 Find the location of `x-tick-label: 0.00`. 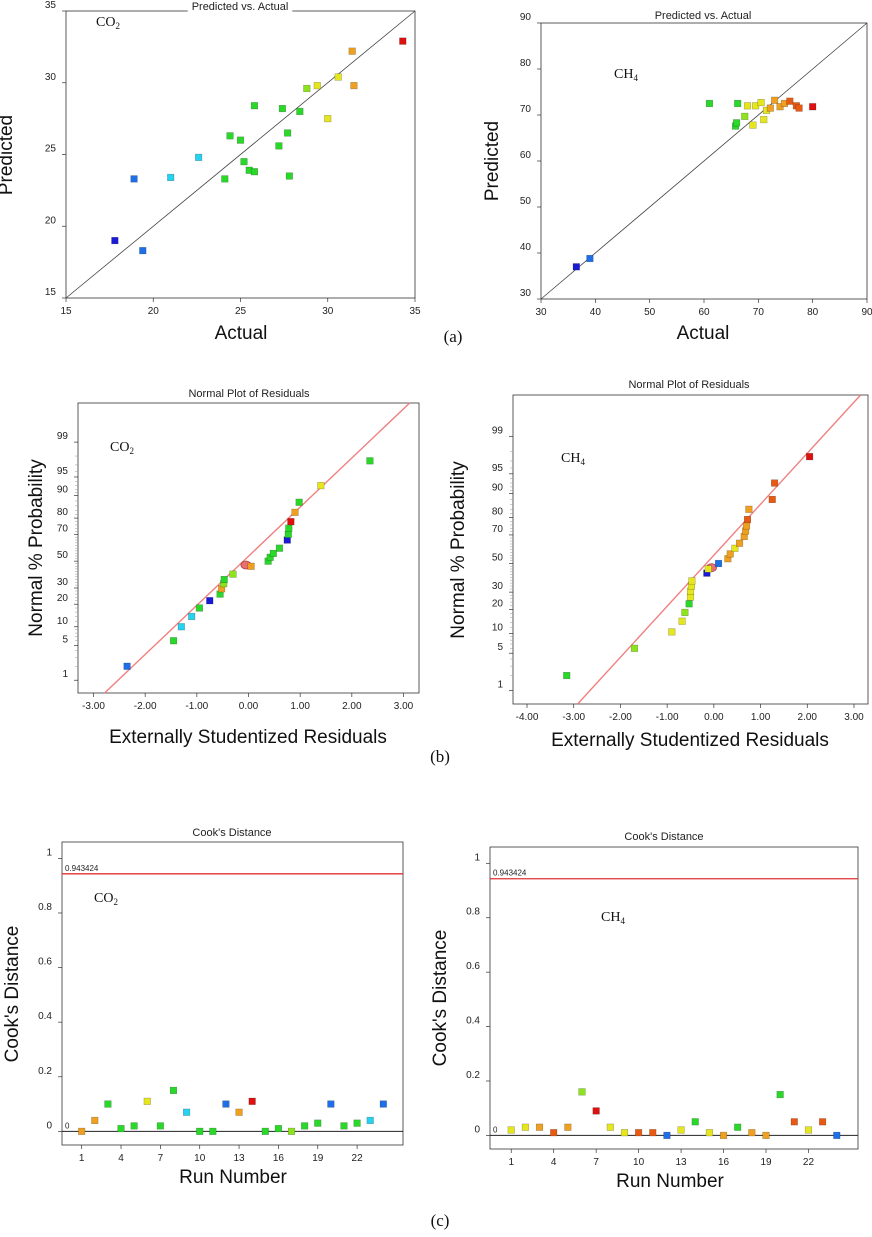

x-tick-label: 0.00 is located at coordinates (249, 706).